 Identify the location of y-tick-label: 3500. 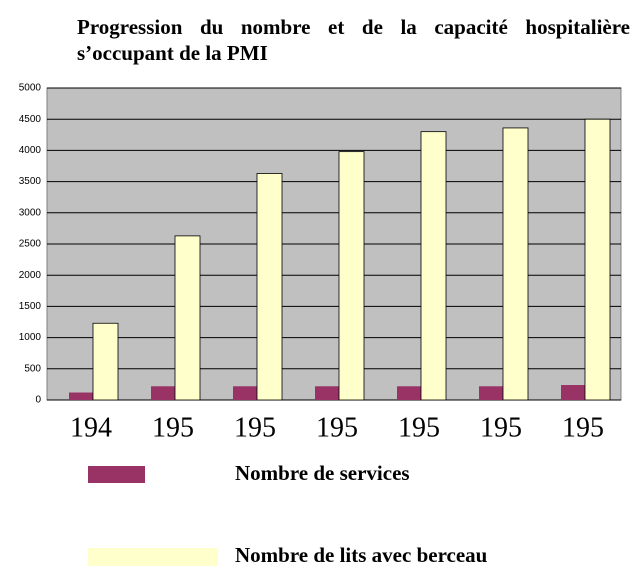
(30, 181).